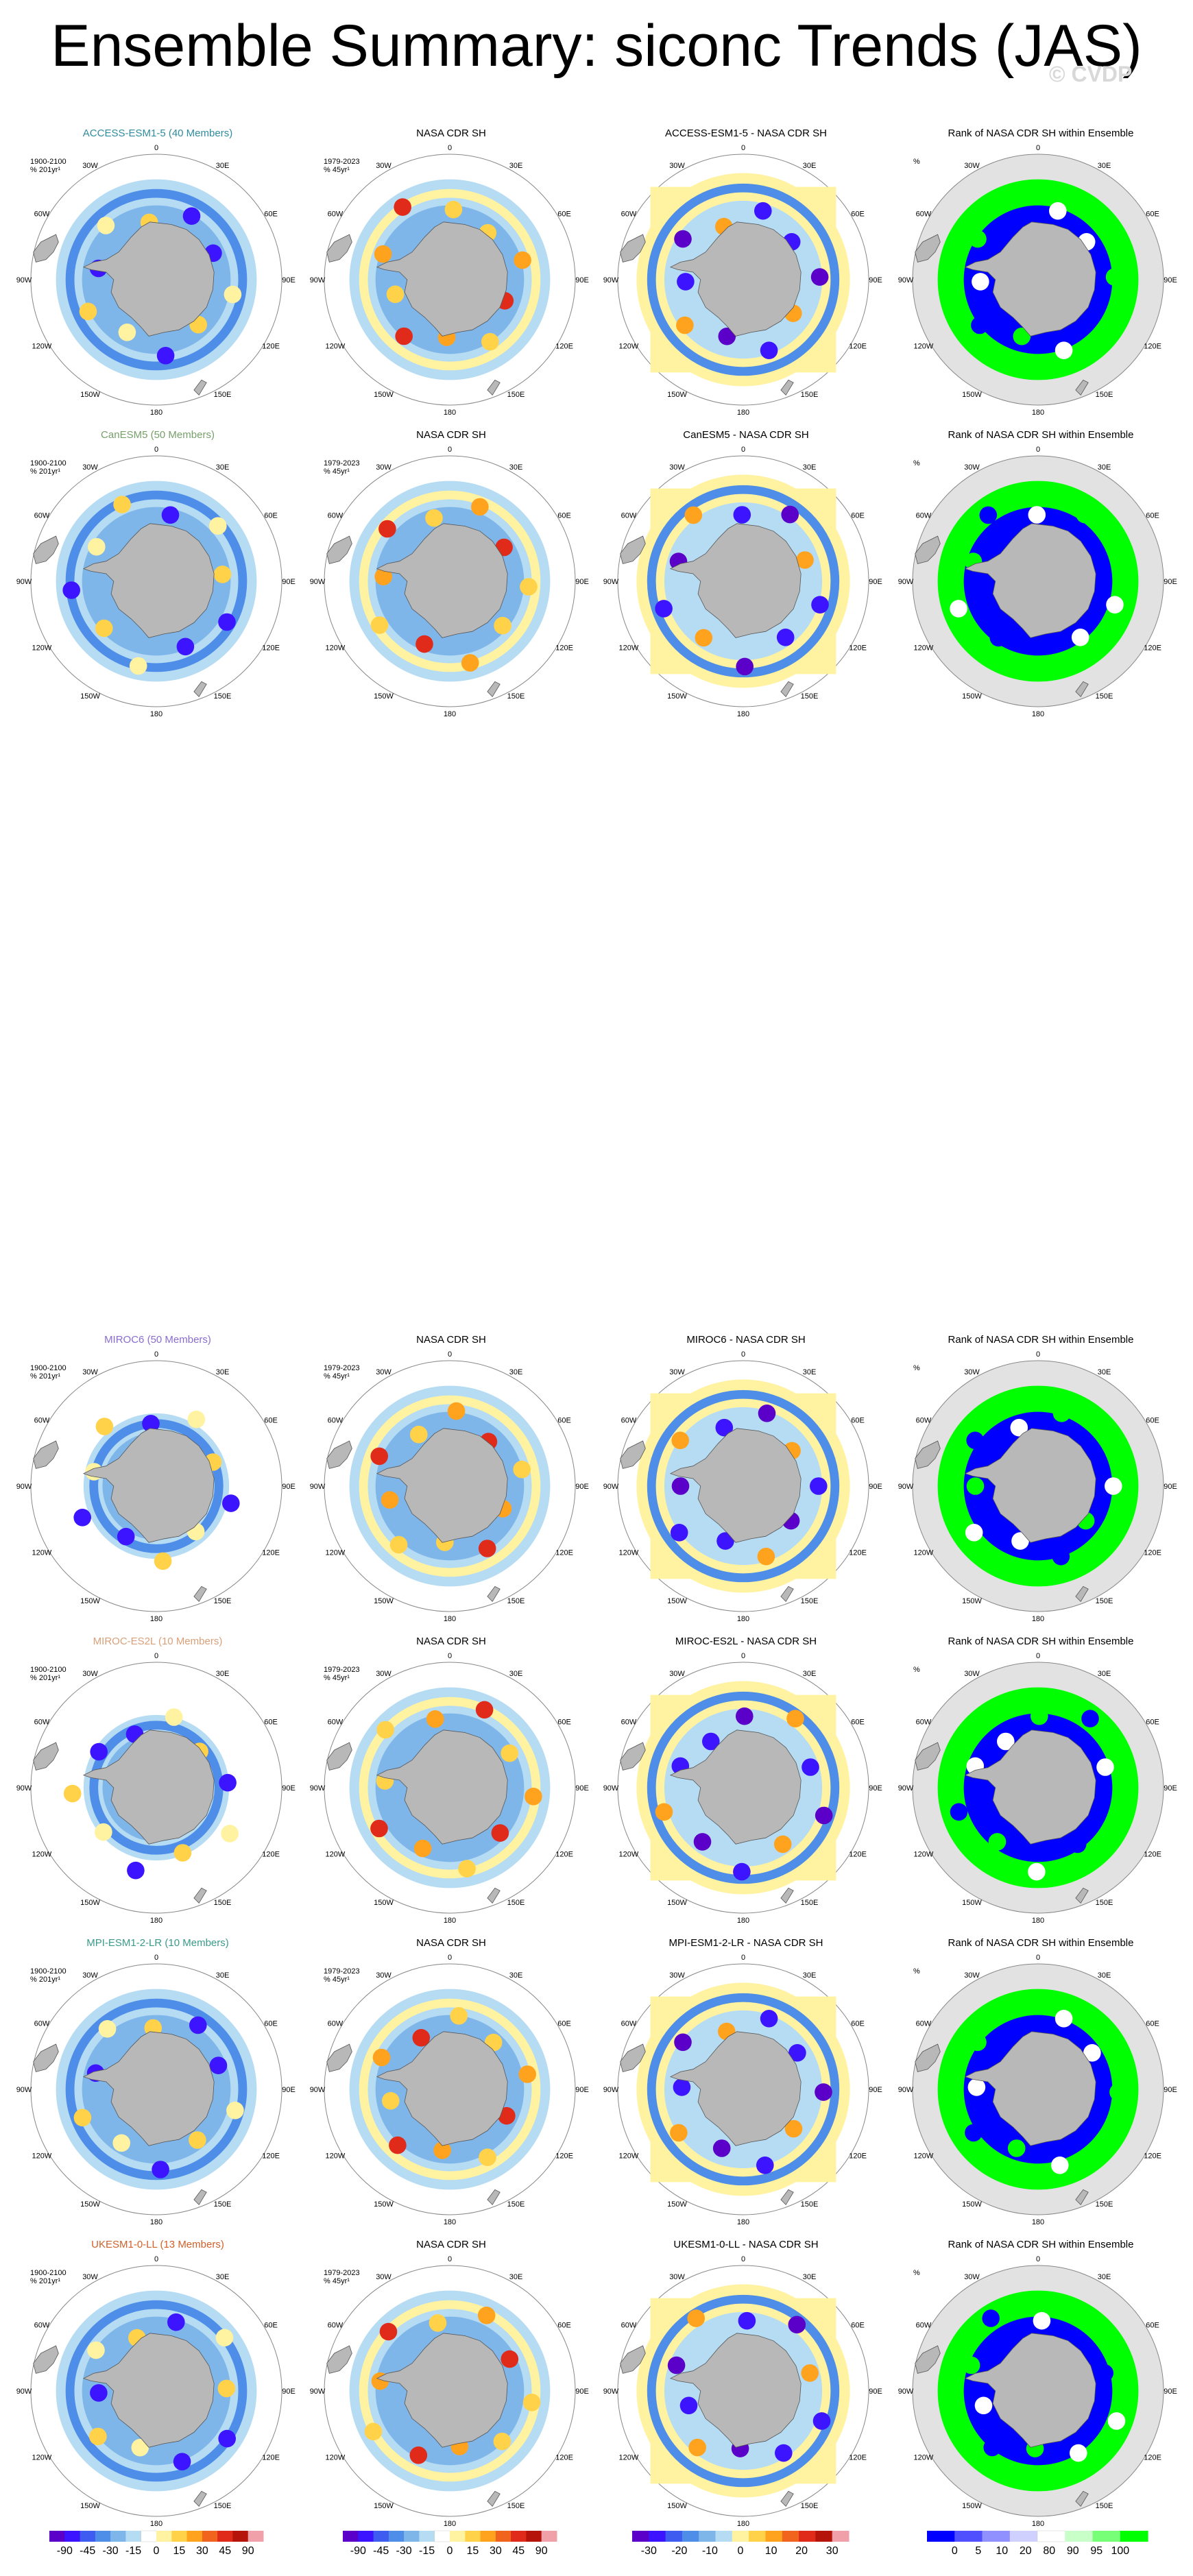 The height and width of the screenshot is (2576, 1193). What do you see at coordinates (916, 162) in the screenshot?
I see `units-label: %` at bounding box center [916, 162].